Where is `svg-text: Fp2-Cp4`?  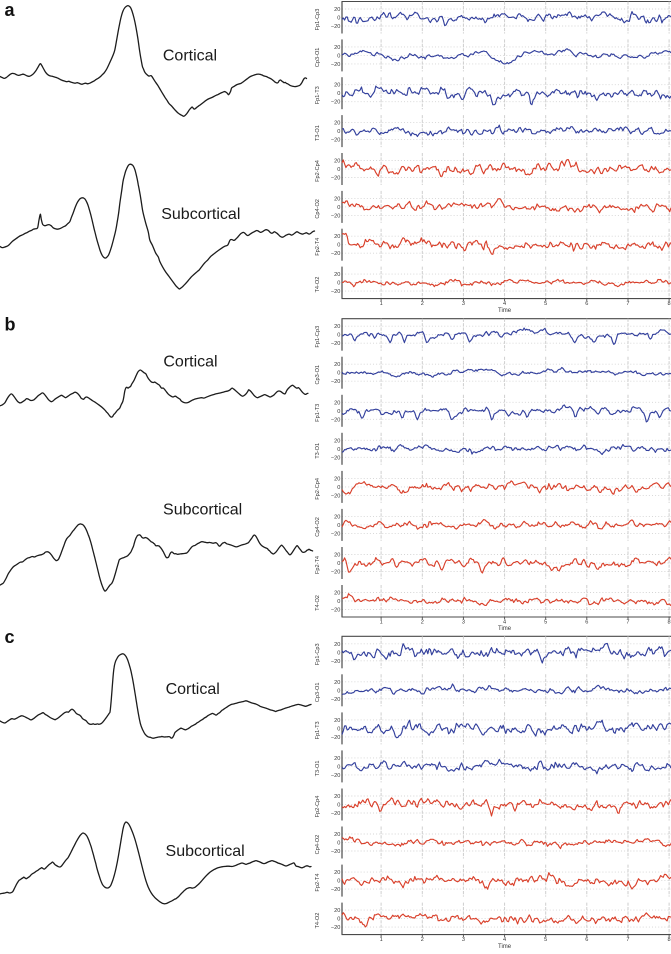
svg-text: Fp2-Cp4 is located at coordinates (318, 807).